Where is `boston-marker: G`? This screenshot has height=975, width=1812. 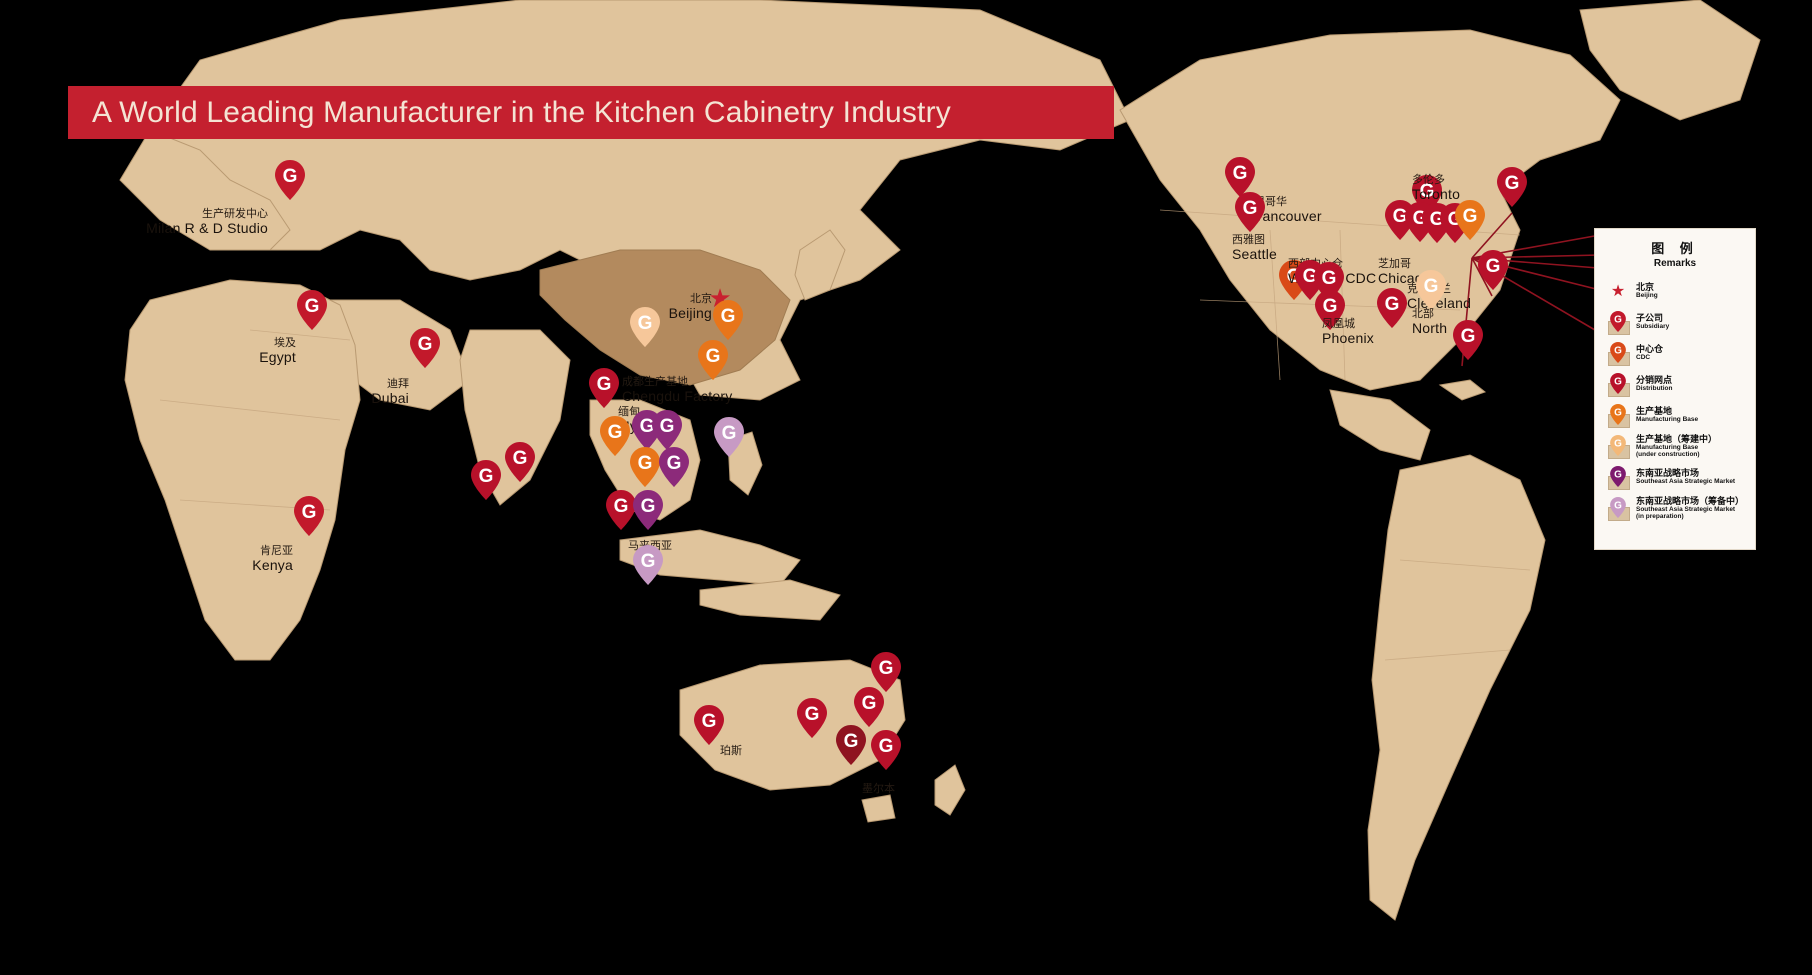
boston-marker: G is located at coordinates (1512, 187).